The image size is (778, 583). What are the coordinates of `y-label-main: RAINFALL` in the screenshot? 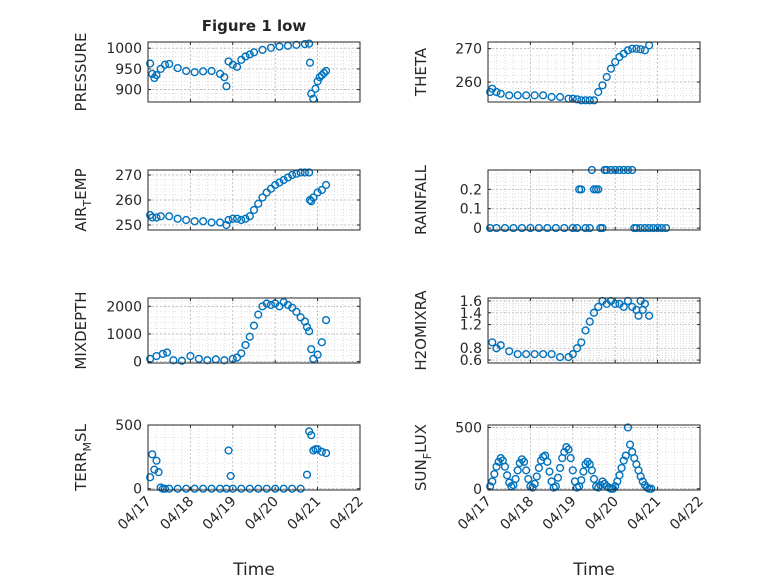 It's located at (421, 199).